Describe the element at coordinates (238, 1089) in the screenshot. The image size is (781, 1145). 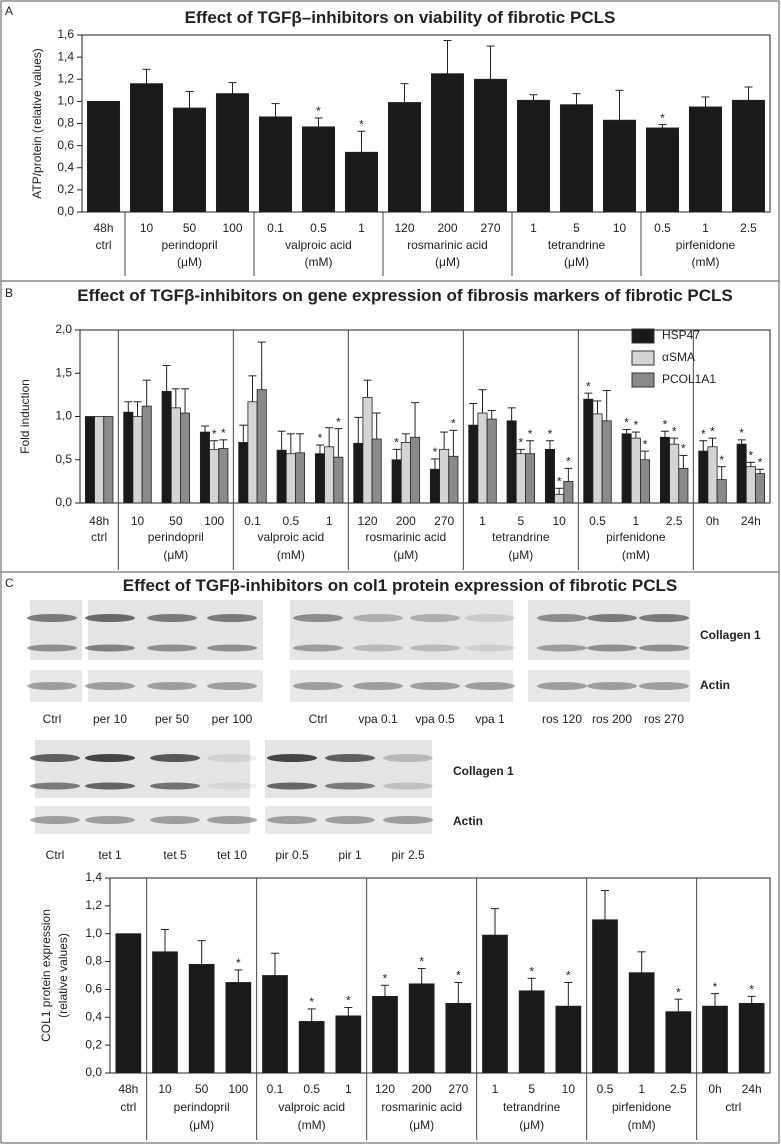
I see `x-tick-label: 100` at that location.